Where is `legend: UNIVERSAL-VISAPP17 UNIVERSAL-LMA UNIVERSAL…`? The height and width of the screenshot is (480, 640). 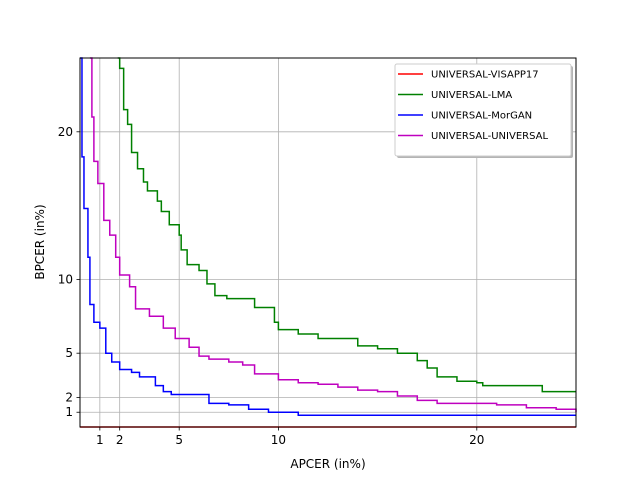
legend: UNIVERSAL-VISAPP17 UNIVERSAL-LMA UNIVERSAL… is located at coordinates (483, 110).